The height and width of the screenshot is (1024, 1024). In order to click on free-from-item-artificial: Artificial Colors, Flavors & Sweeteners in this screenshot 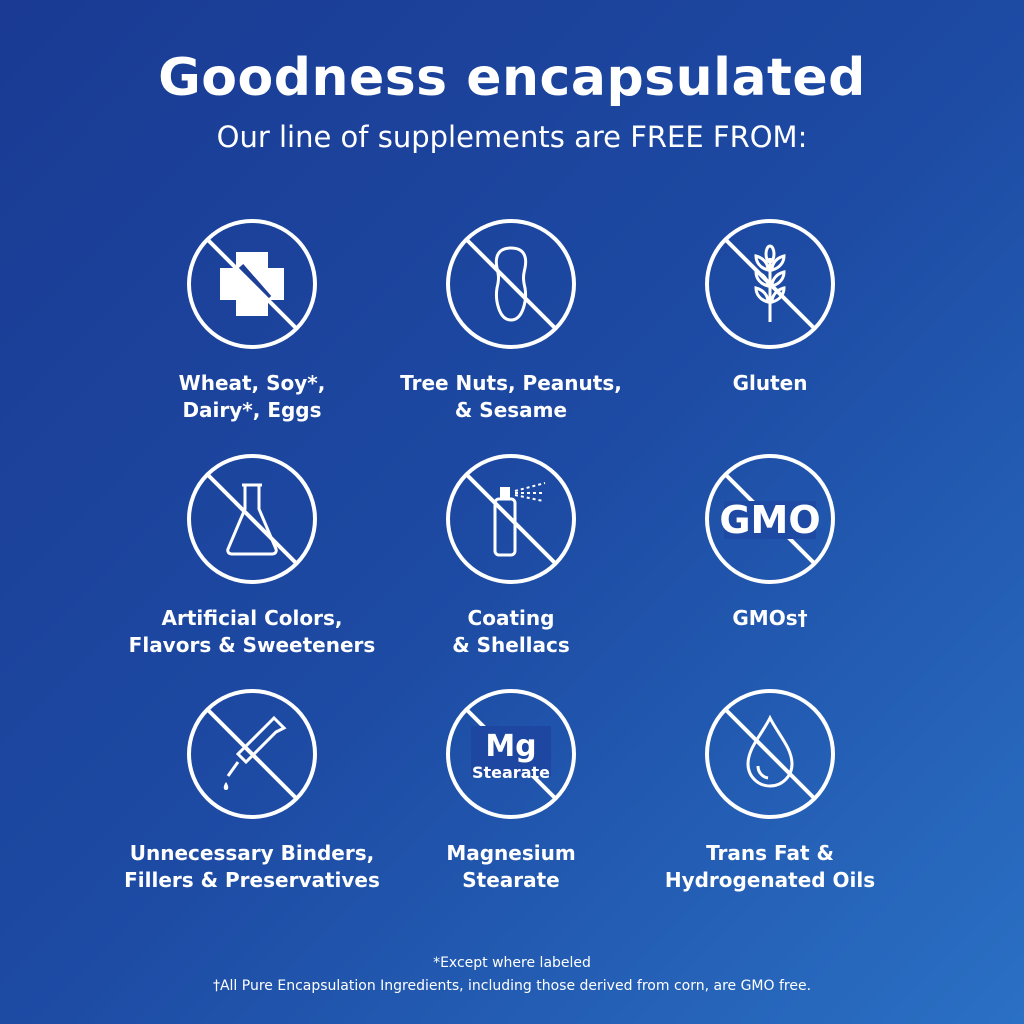, I will do `click(252, 556)`.